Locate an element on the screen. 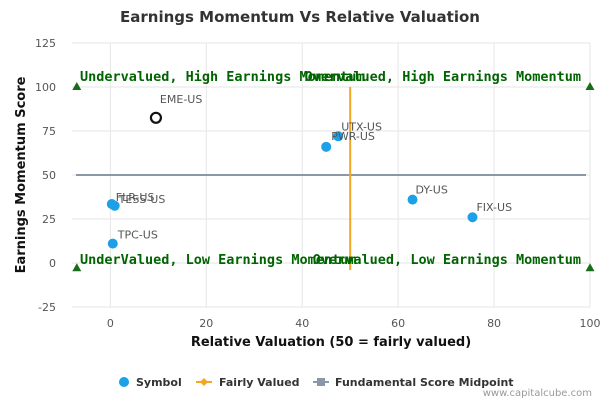 This screenshot has width=600, height=400. data-point-label: TESS-US is located at coordinates (142, 199).